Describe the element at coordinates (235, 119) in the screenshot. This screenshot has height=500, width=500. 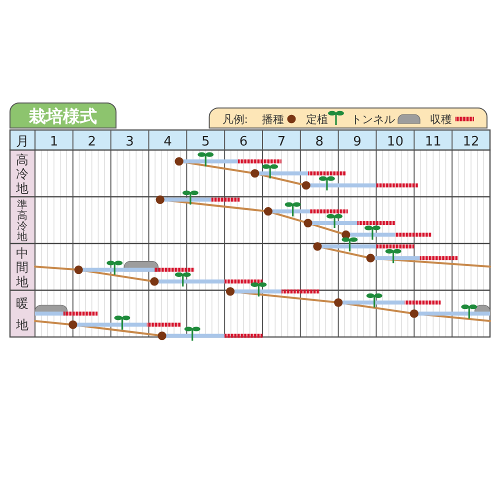
I see `legend-title: 凡例:` at that location.